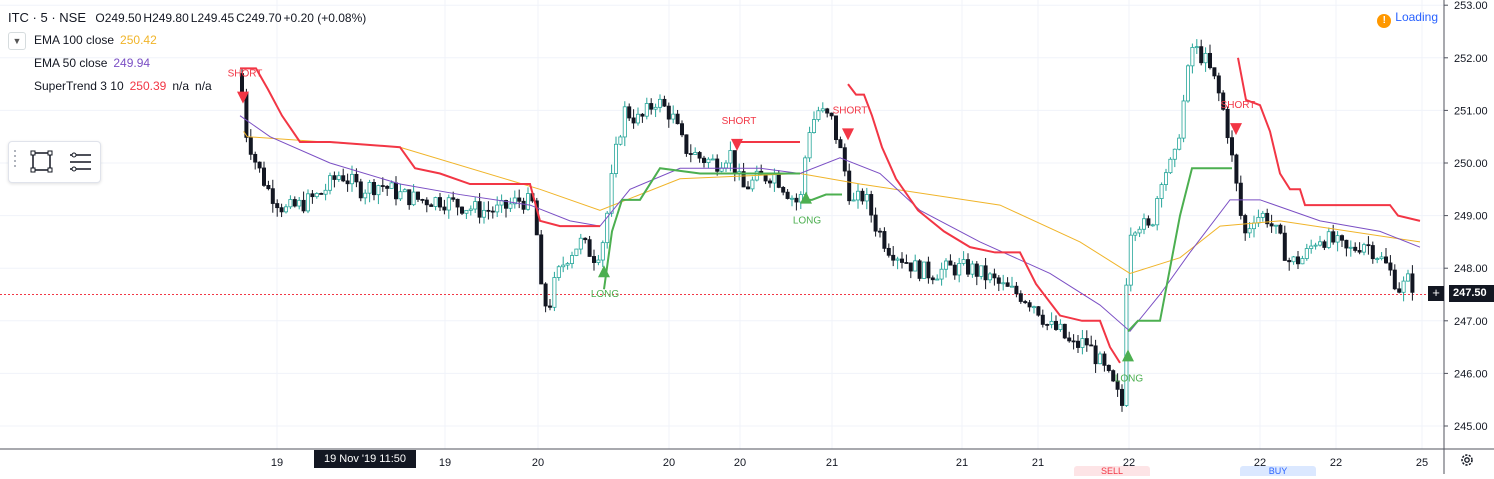  I want to click on long-signal-arrow, so click(806, 197).